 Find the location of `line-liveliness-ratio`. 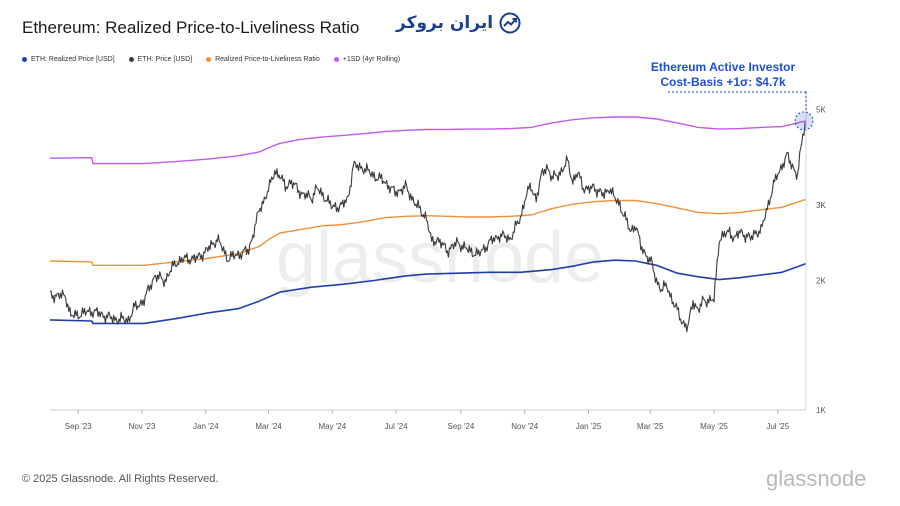

line-liveliness-ratio is located at coordinates (428, 232).